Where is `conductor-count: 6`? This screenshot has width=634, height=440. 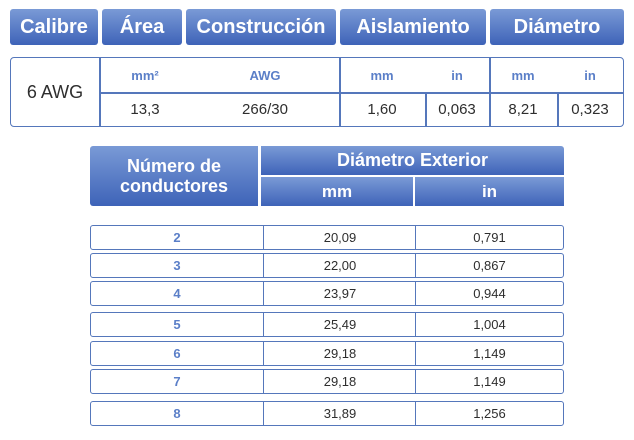
conductor-count: 6 is located at coordinates (177, 353).